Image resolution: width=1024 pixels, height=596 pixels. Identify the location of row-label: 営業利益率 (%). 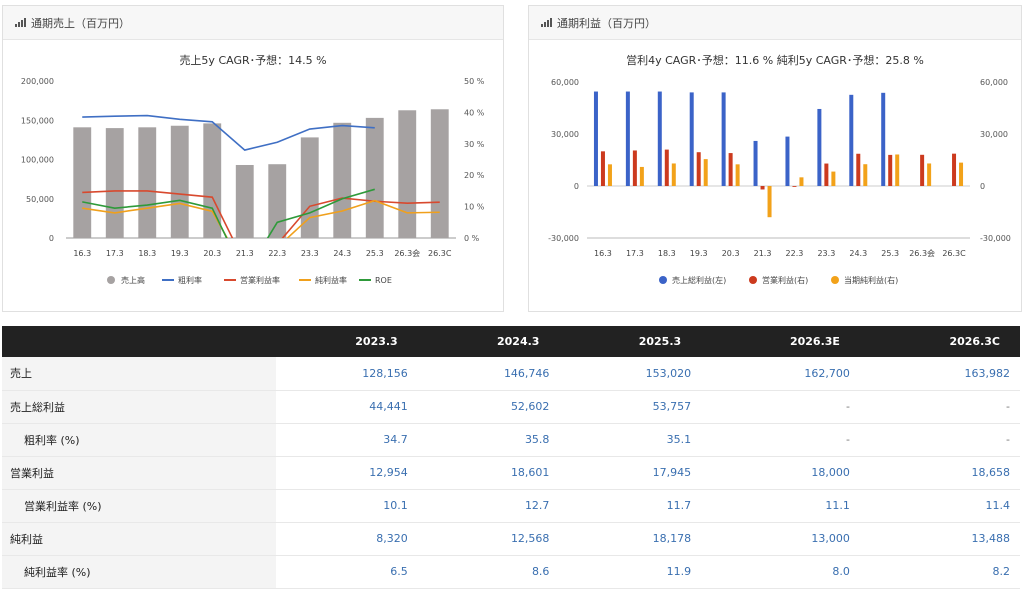
(139, 506).